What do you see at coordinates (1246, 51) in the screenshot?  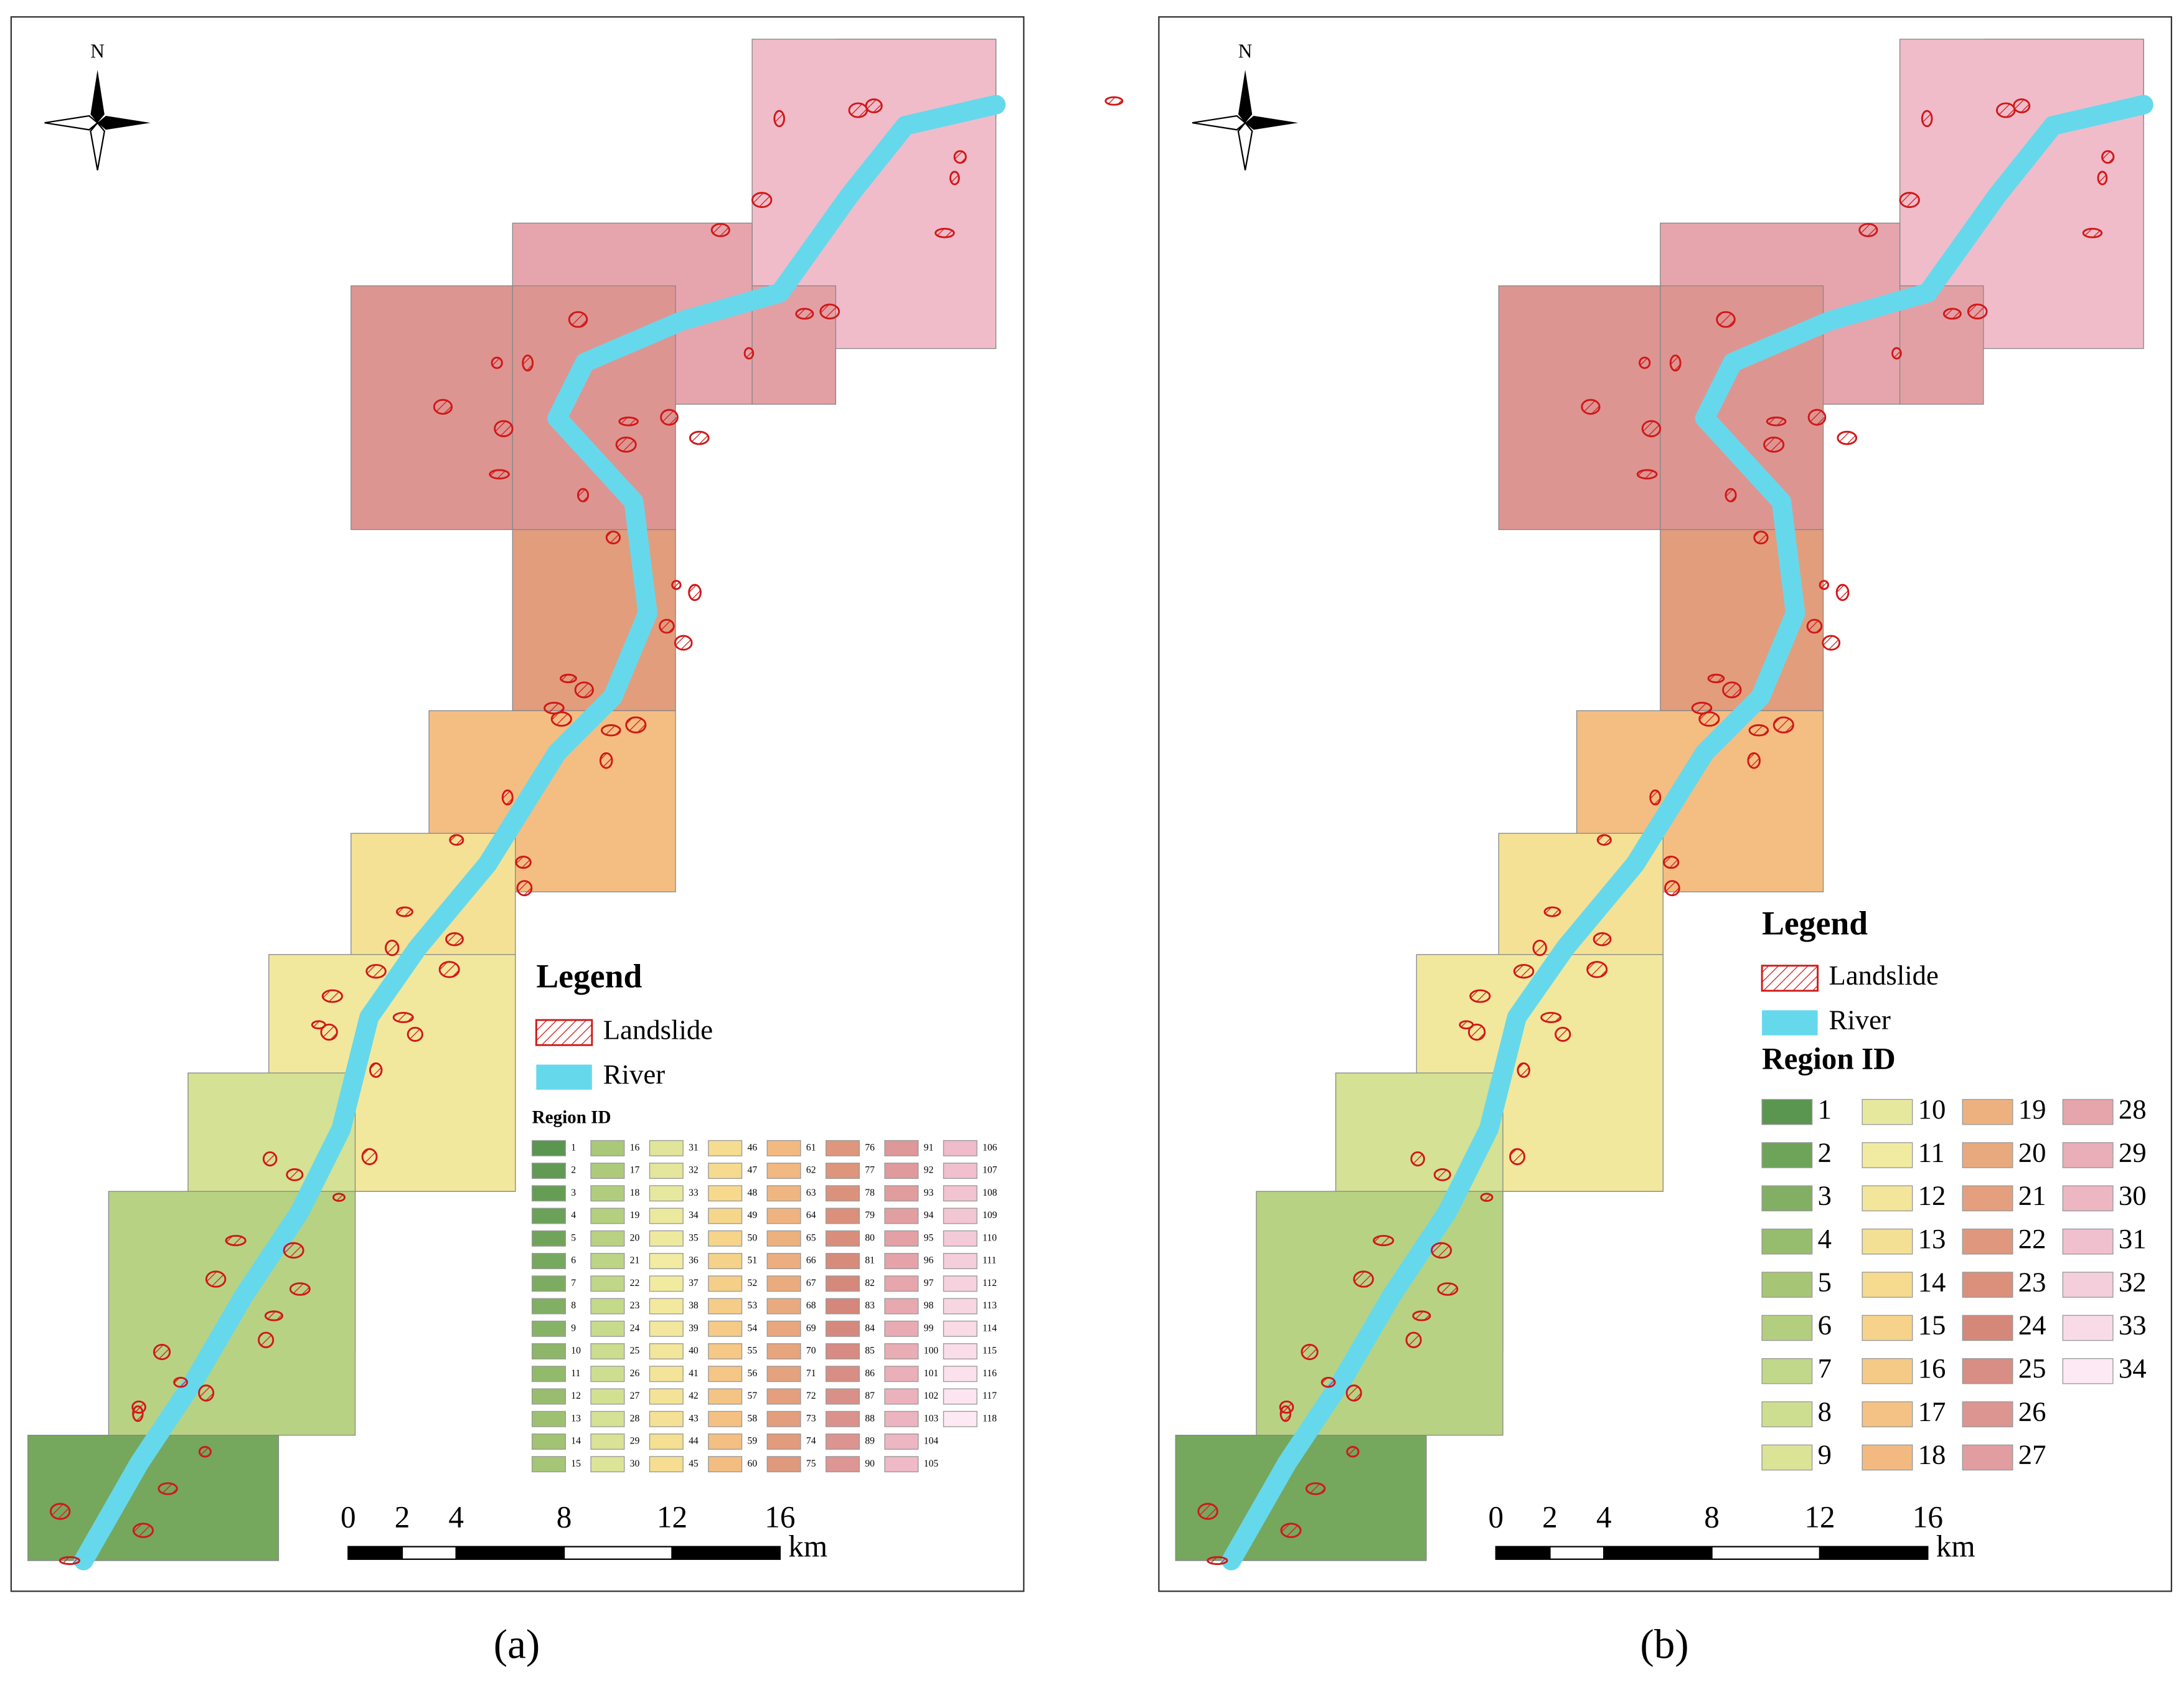 I see `north-label: N` at bounding box center [1246, 51].